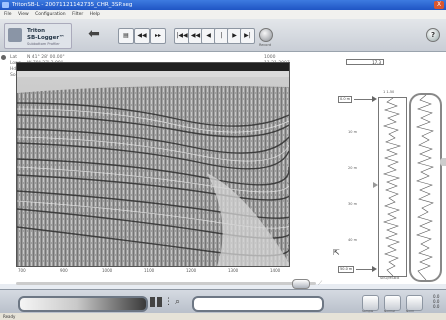 This screenshot has width=446, height=320. What do you see at coordinates (365, 62) in the screenshot?
I see `value-field: 17.3` at bounding box center [365, 62].